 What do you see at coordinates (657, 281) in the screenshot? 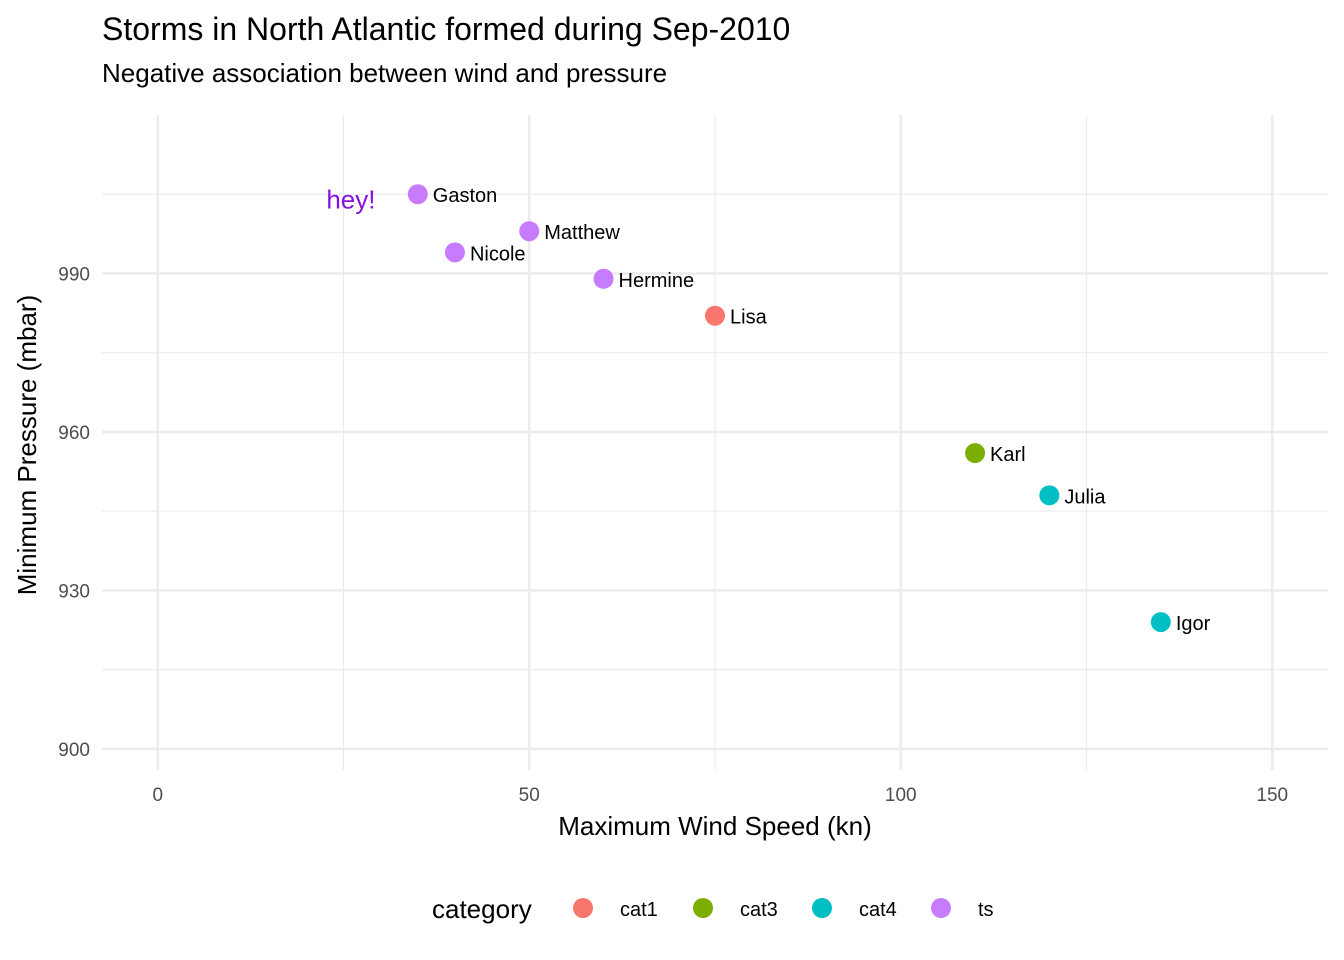
I see `point-label-hermine: Hermine` at bounding box center [657, 281].